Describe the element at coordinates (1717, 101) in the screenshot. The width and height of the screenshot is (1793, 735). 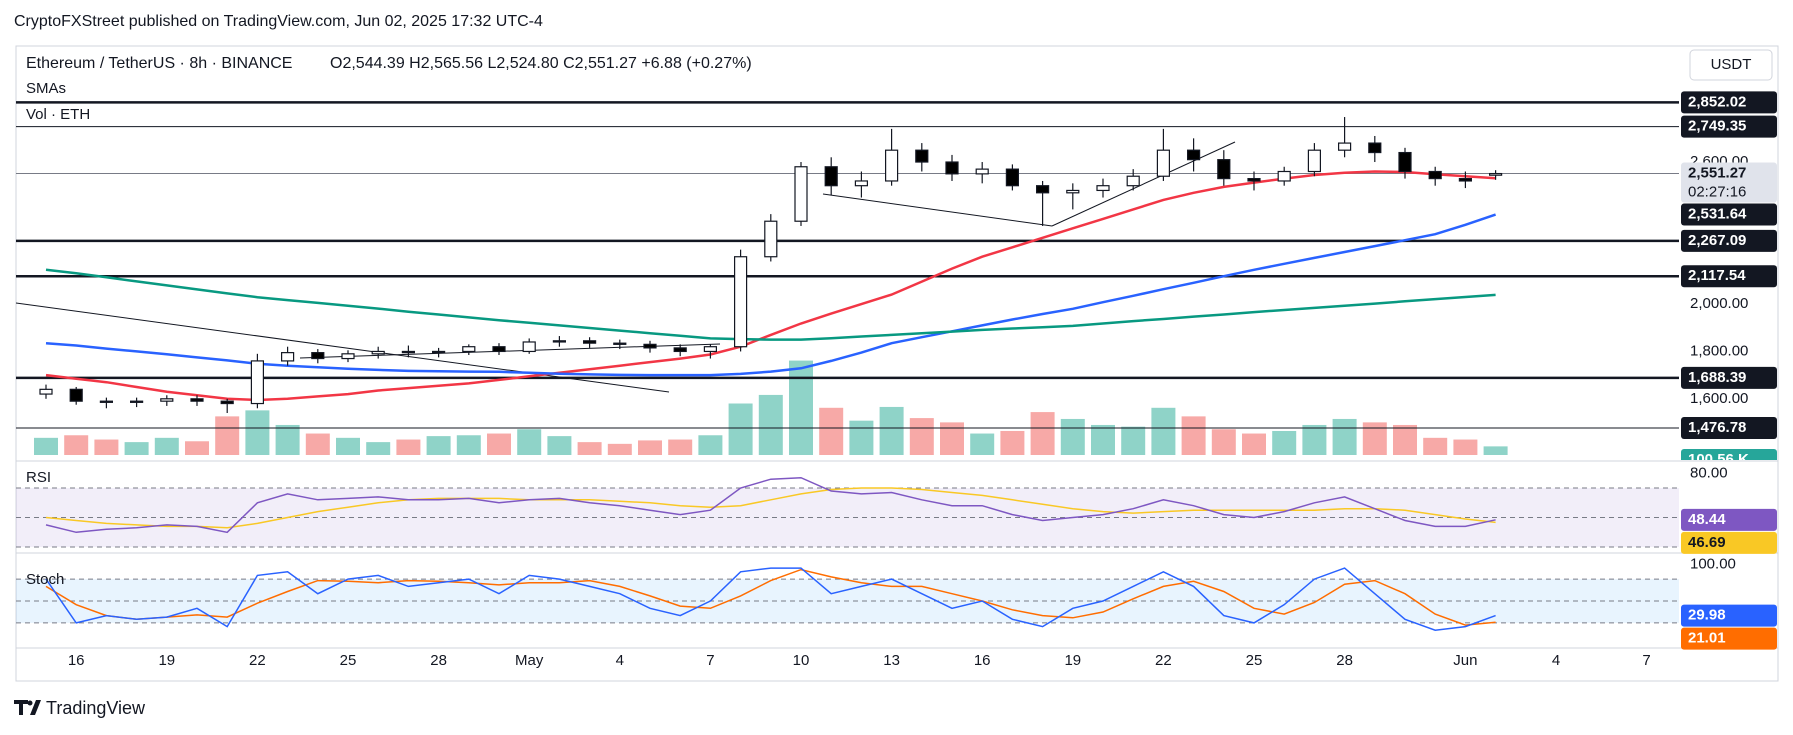
I see `price-label-text: 2,852.02` at that location.